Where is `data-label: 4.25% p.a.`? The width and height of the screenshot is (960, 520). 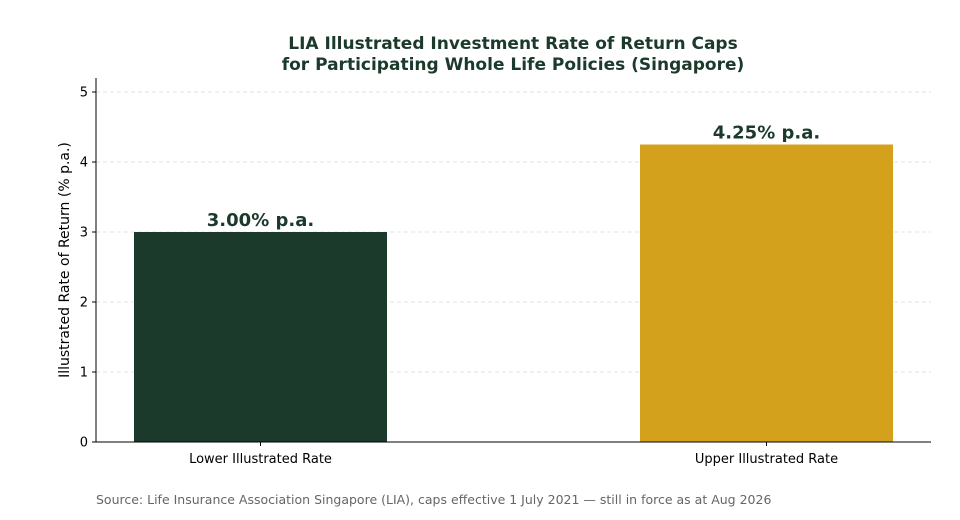
data-label: 4.25% p.a. is located at coordinates (766, 133).